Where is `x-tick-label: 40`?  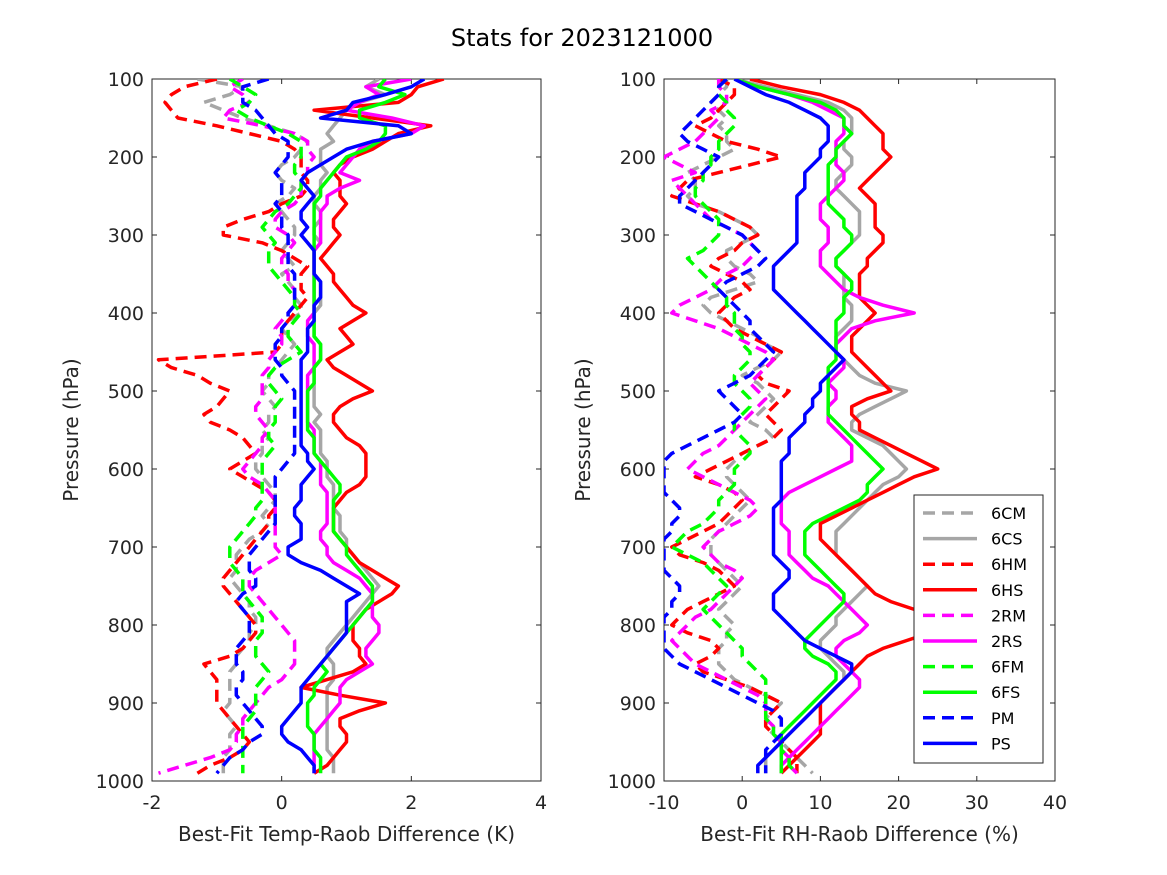
x-tick-label: 40 is located at coordinates (1055, 803).